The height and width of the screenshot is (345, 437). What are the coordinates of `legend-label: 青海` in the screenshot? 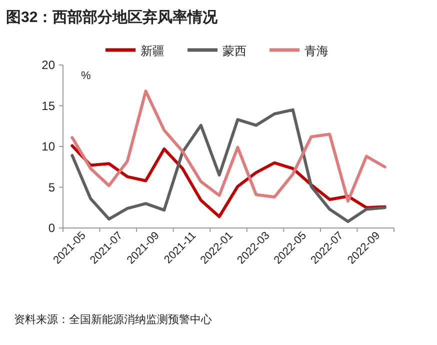 It's located at (316, 51).